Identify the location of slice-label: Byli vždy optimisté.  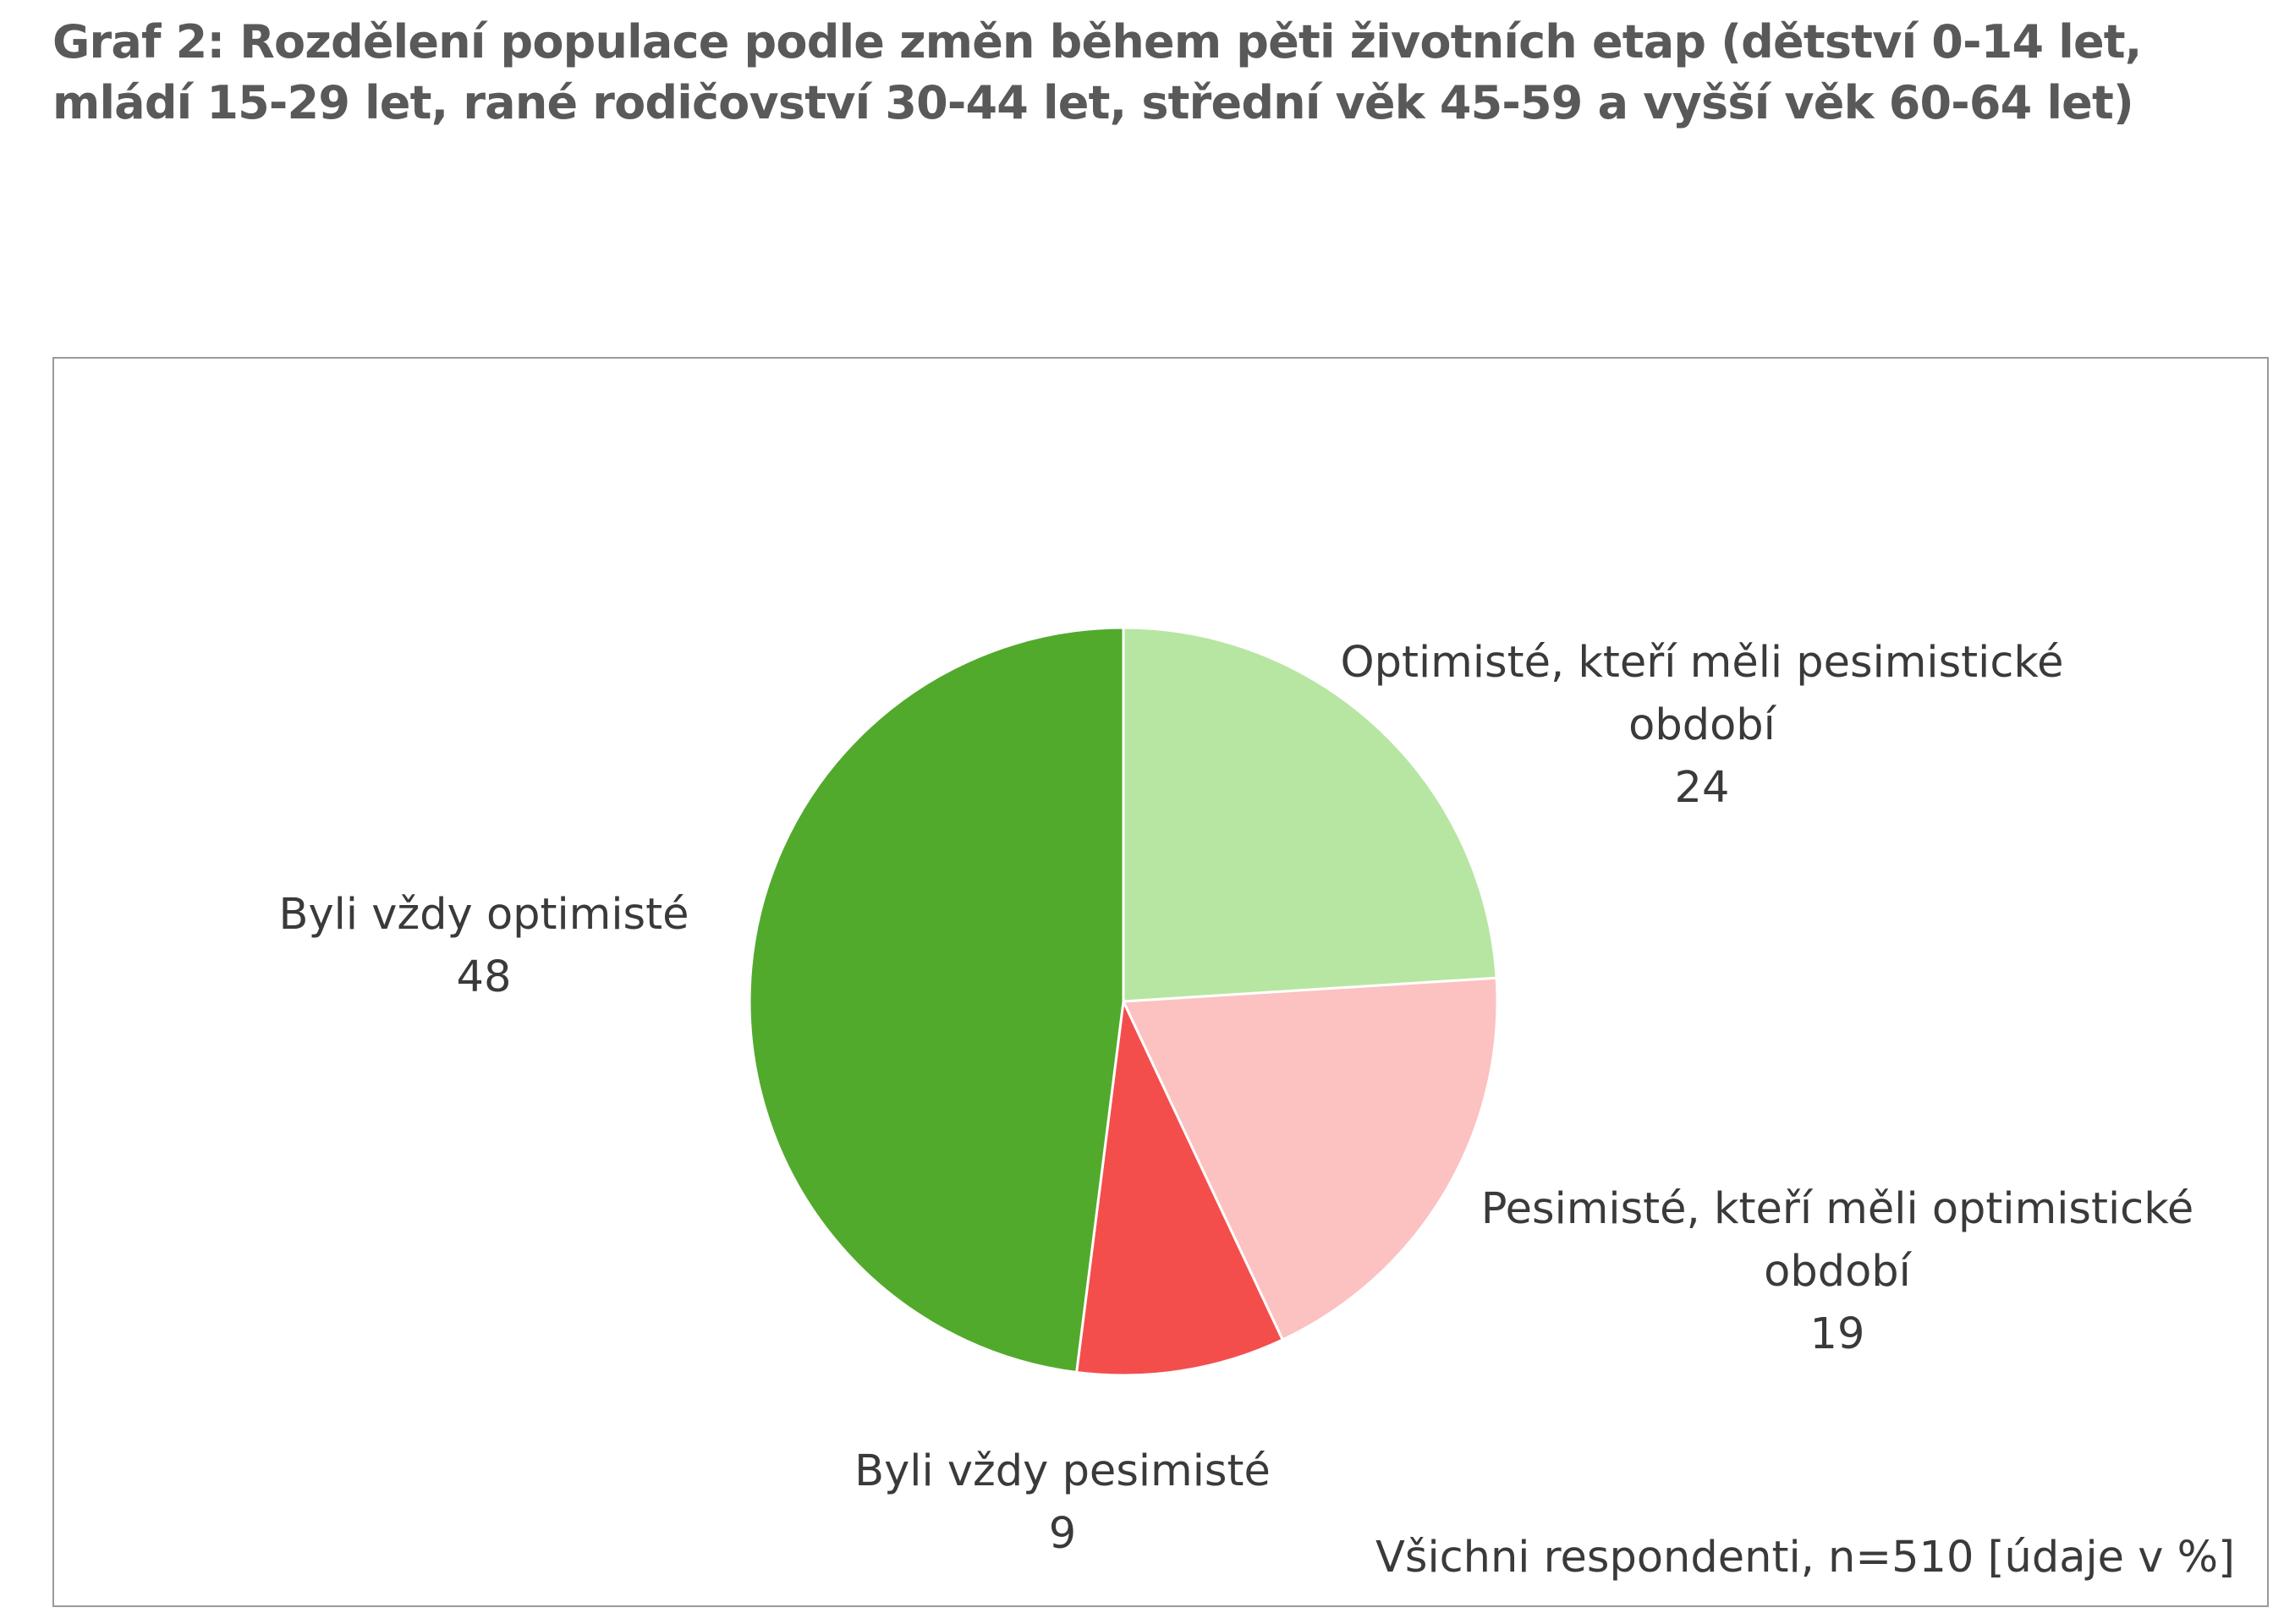
(484, 915).